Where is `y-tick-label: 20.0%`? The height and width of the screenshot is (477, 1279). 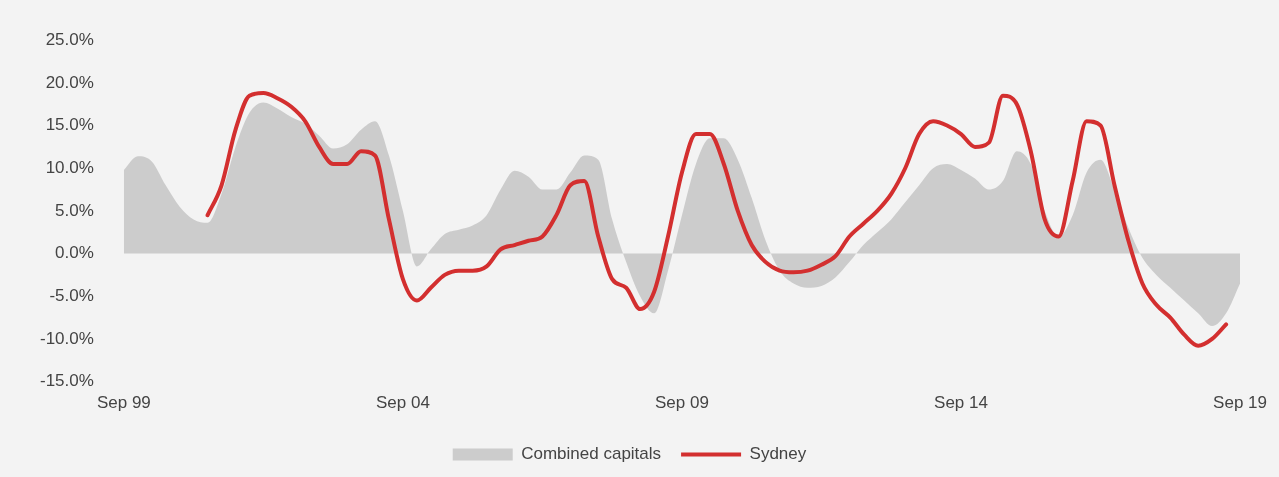 y-tick-label: 20.0% is located at coordinates (69, 82).